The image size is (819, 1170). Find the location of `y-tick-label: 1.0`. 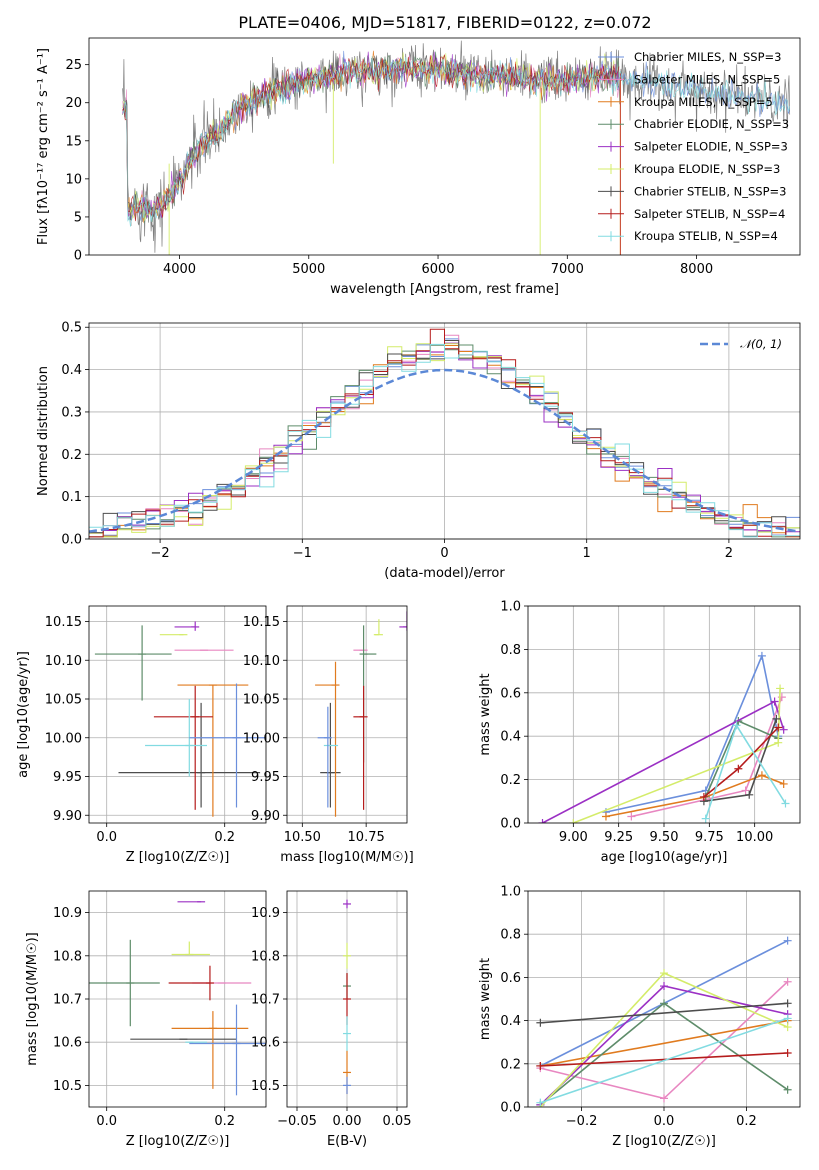

y-tick-label: 1.0 is located at coordinates (510, 892).